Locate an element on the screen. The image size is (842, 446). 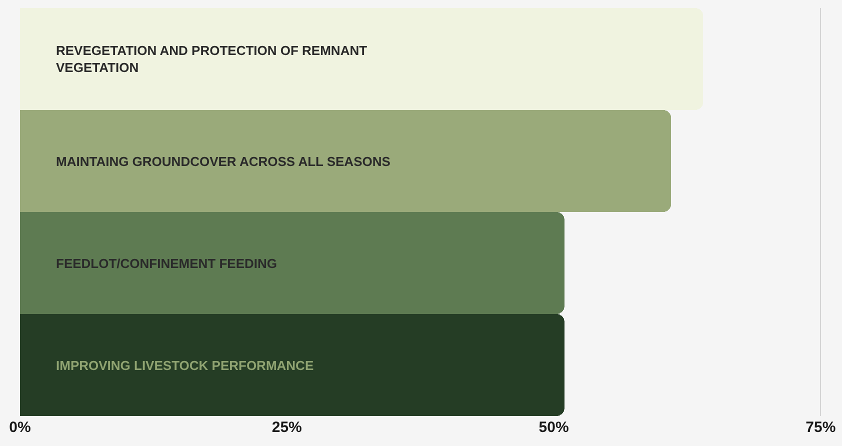
y-tick-label: MAINTAING GROUNDCOVER ACROSS ALL SEASONS is located at coordinates (223, 161).